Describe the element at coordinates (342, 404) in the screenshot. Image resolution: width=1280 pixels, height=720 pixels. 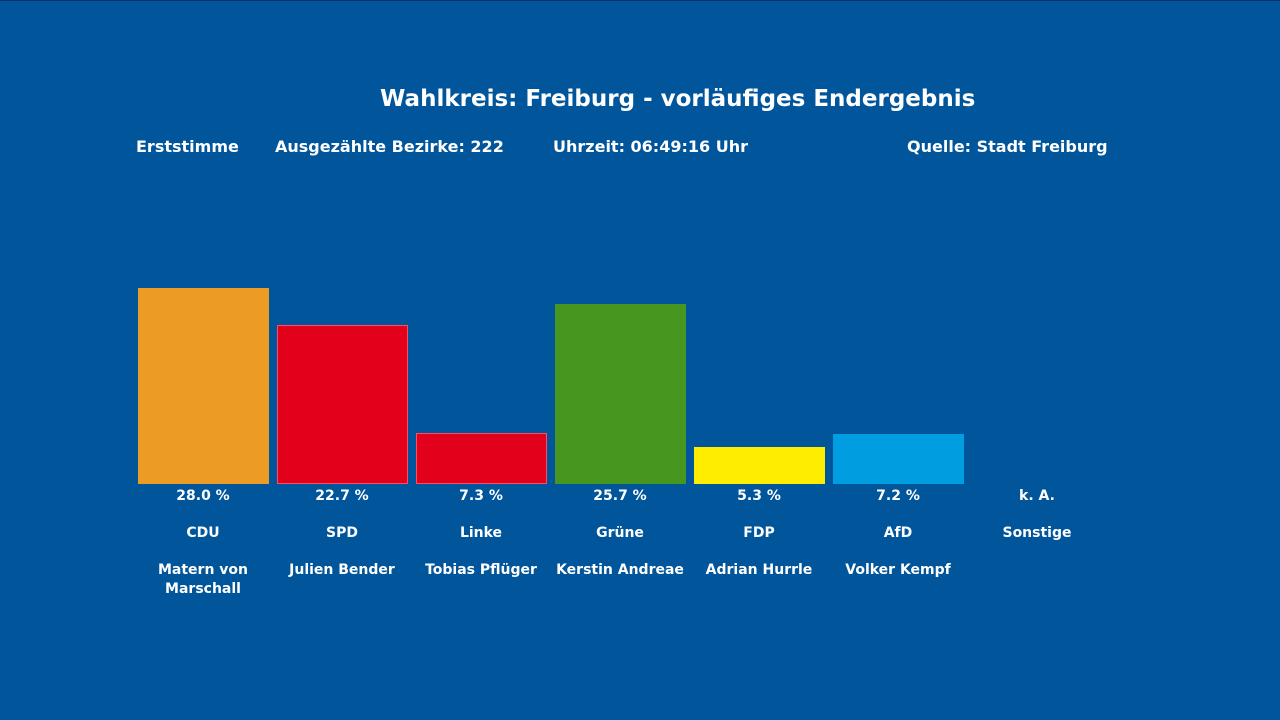
I see `bar-spd` at that location.